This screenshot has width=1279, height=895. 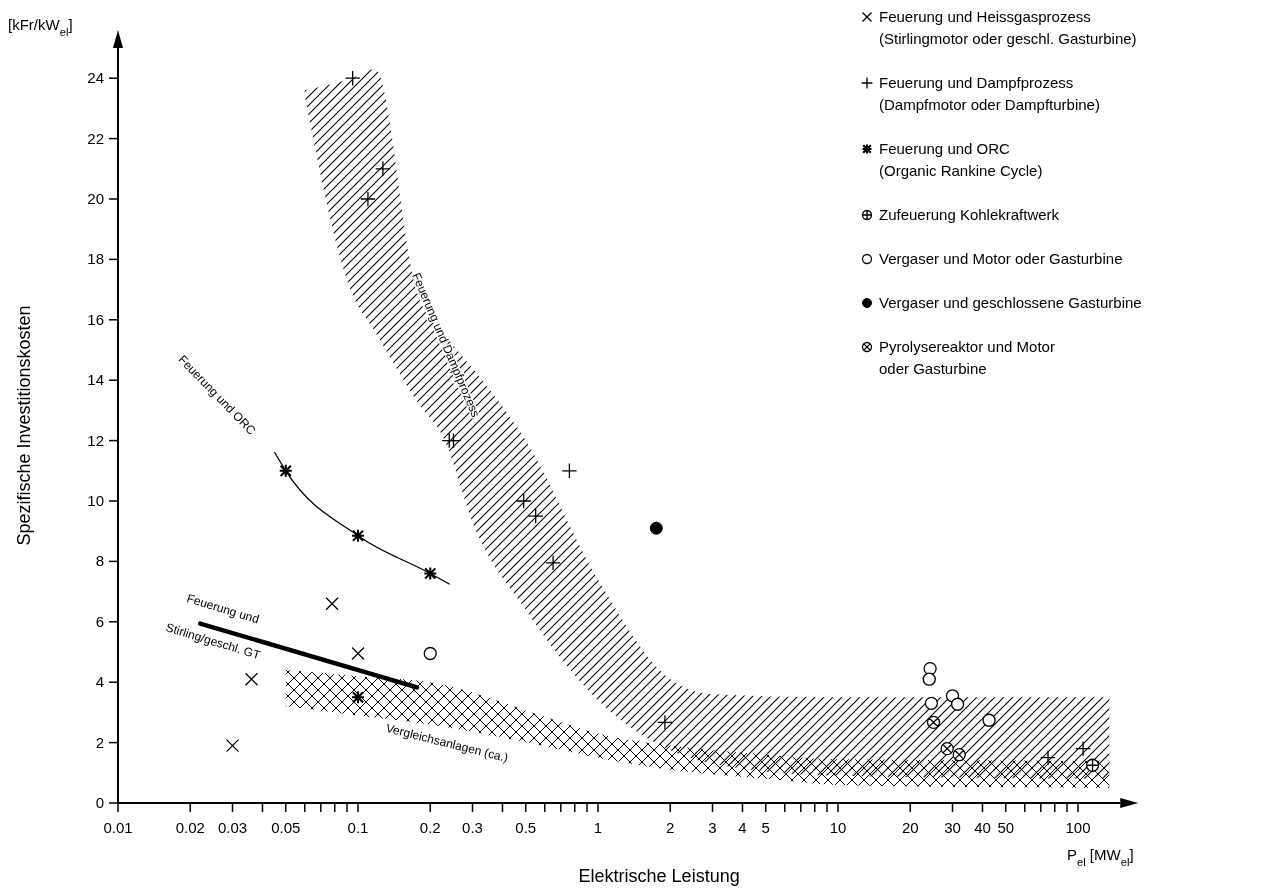 I want to click on y-tick-label: 0, so click(x=99, y=802).